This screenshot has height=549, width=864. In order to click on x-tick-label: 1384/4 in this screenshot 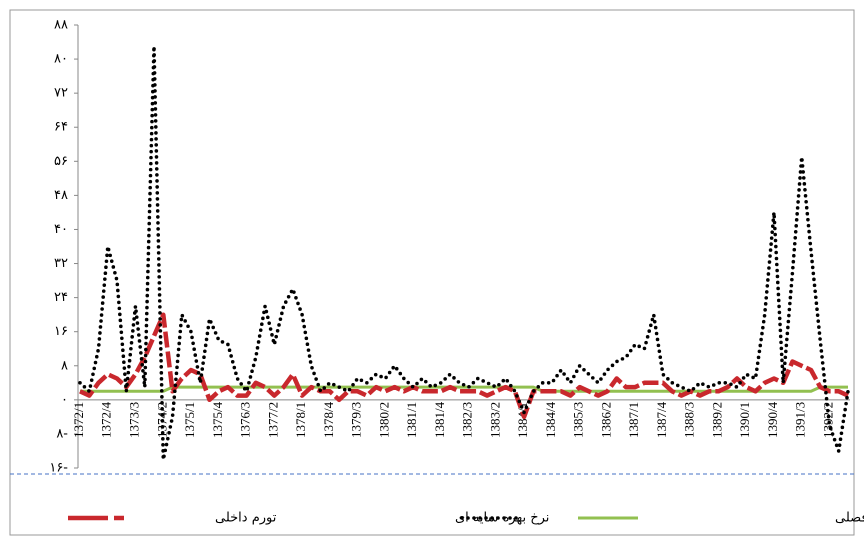, I will do `click(550, 419)`.